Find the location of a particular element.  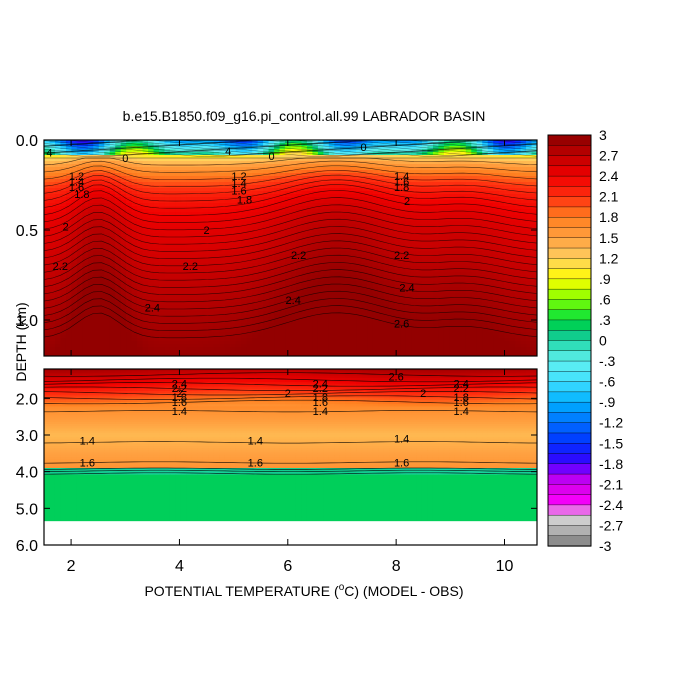

colorbar-label: -3 is located at coordinates (605, 546).